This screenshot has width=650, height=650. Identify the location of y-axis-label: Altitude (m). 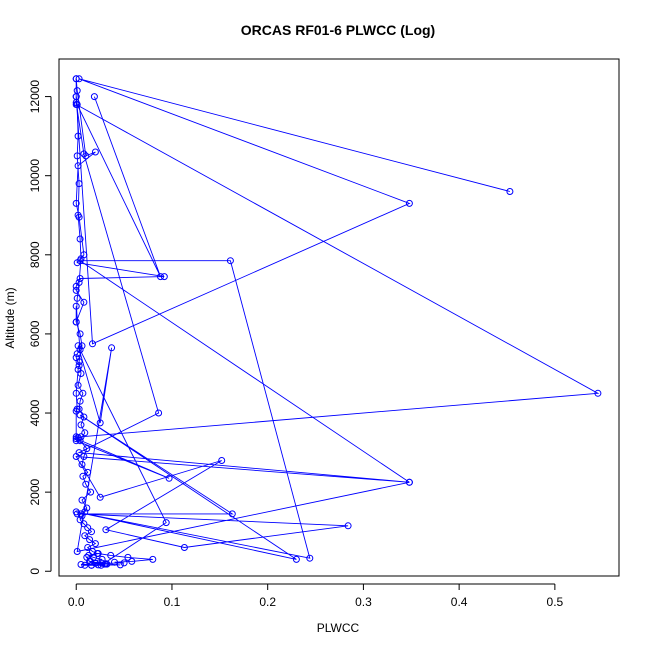
(10, 317).